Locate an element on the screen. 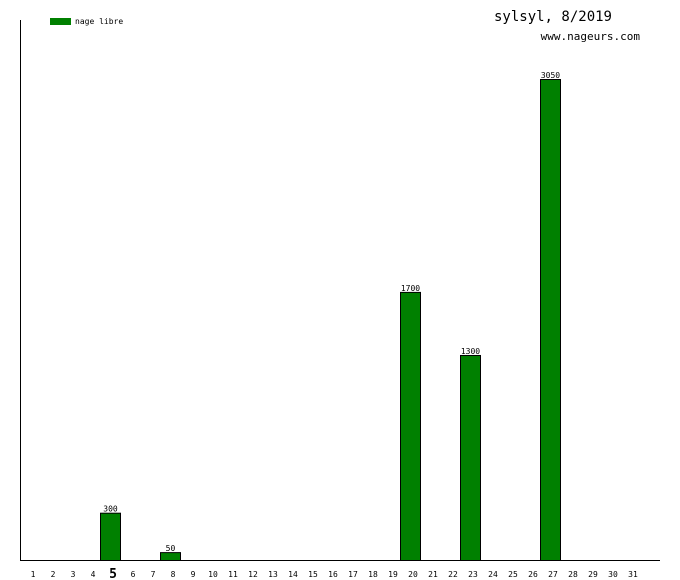  data-label: 1700 is located at coordinates (410, 288).